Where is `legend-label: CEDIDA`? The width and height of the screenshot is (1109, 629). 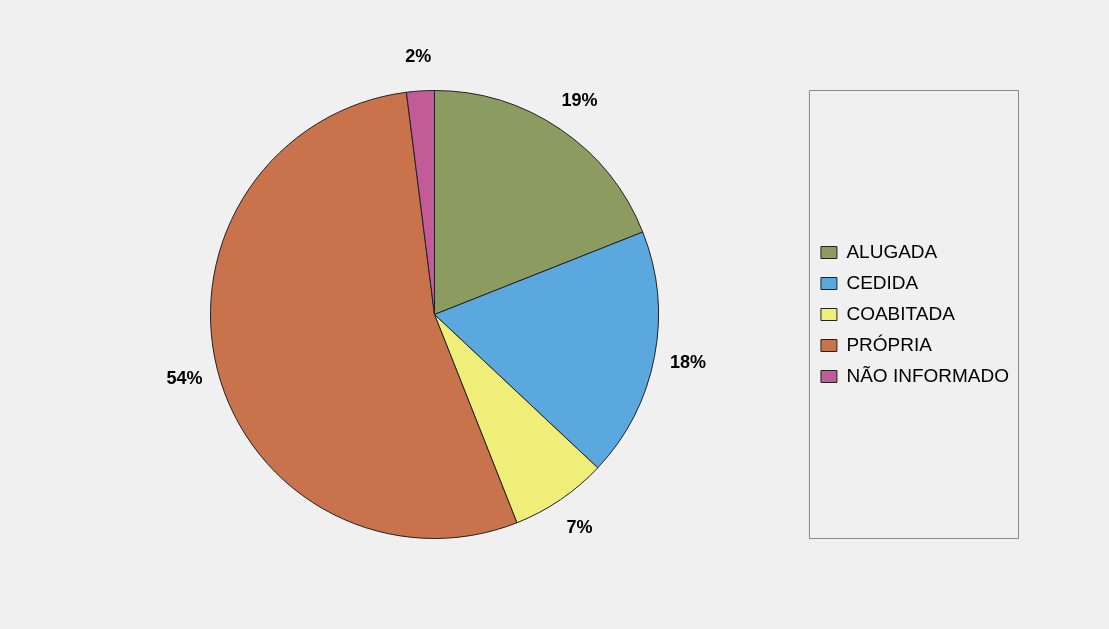
legend-label: CEDIDA is located at coordinates (882, 282).